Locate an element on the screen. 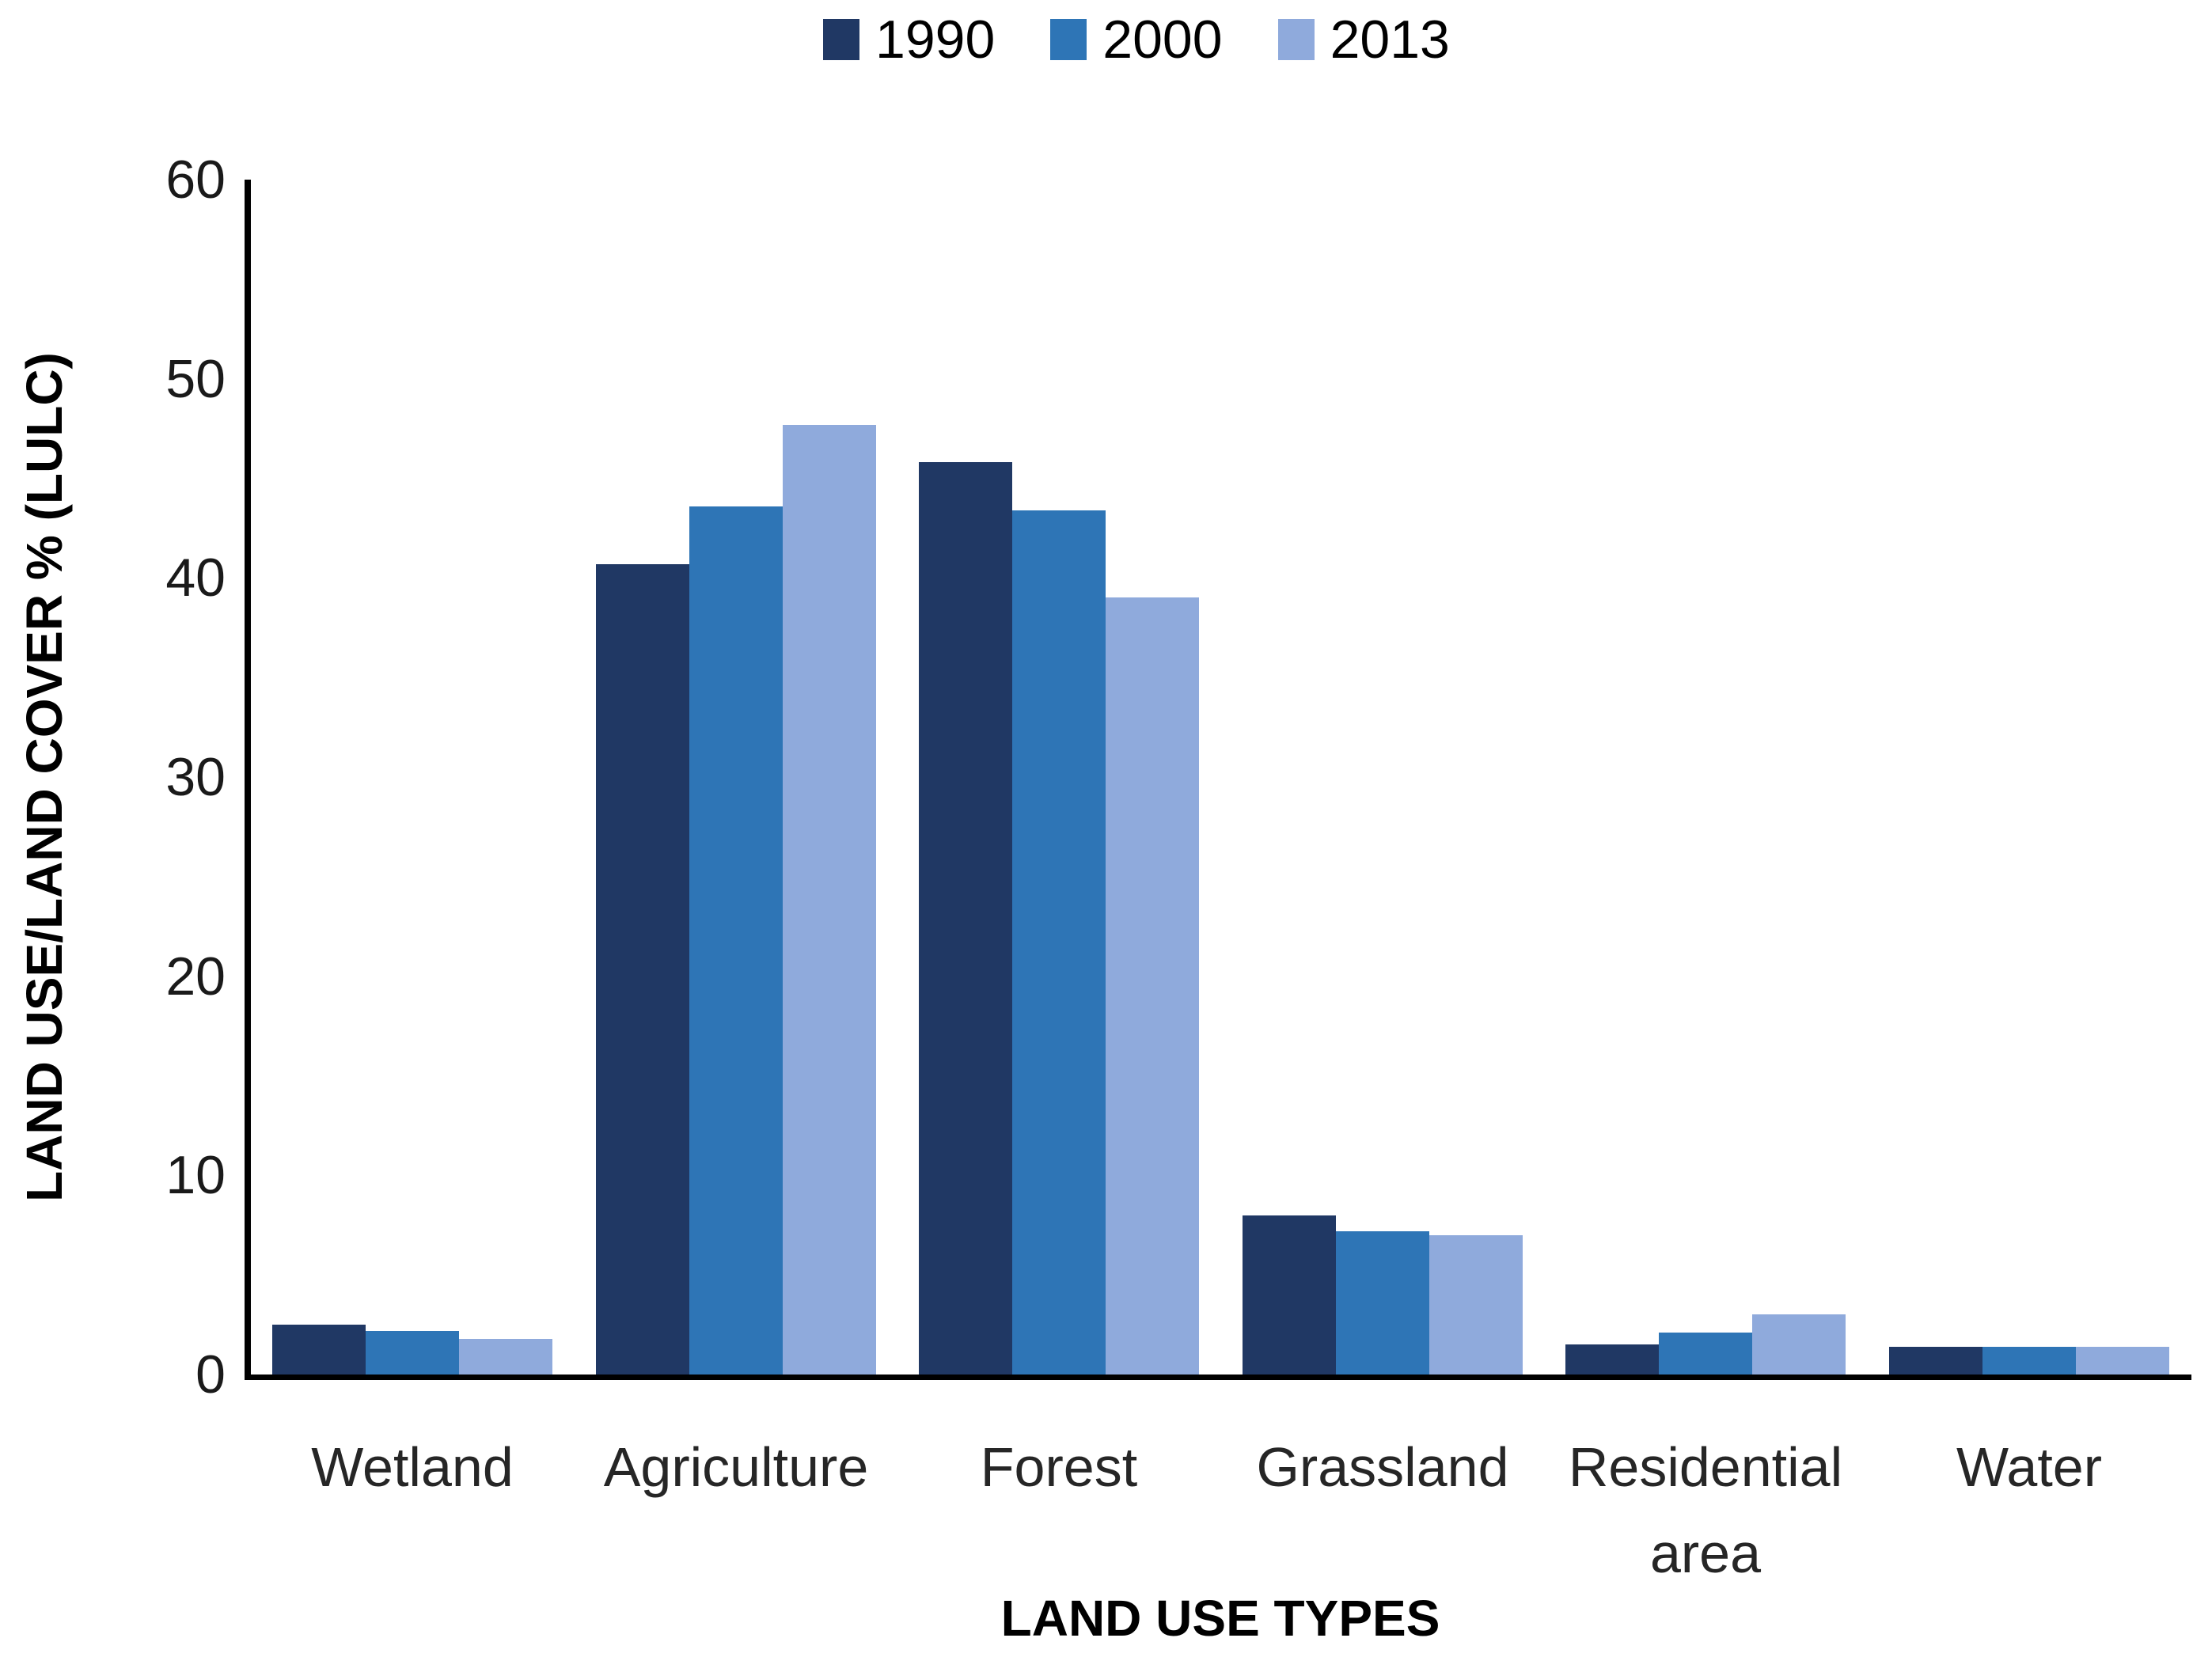  y-tick-label-40: 40 is located at coordinates (195, 578).